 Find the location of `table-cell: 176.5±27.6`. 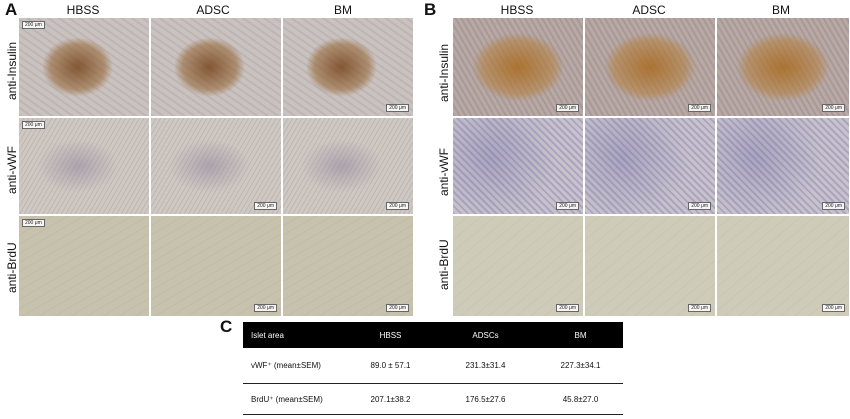

table-cell: 176.5±27.6 is located at coordinates (485, 399).